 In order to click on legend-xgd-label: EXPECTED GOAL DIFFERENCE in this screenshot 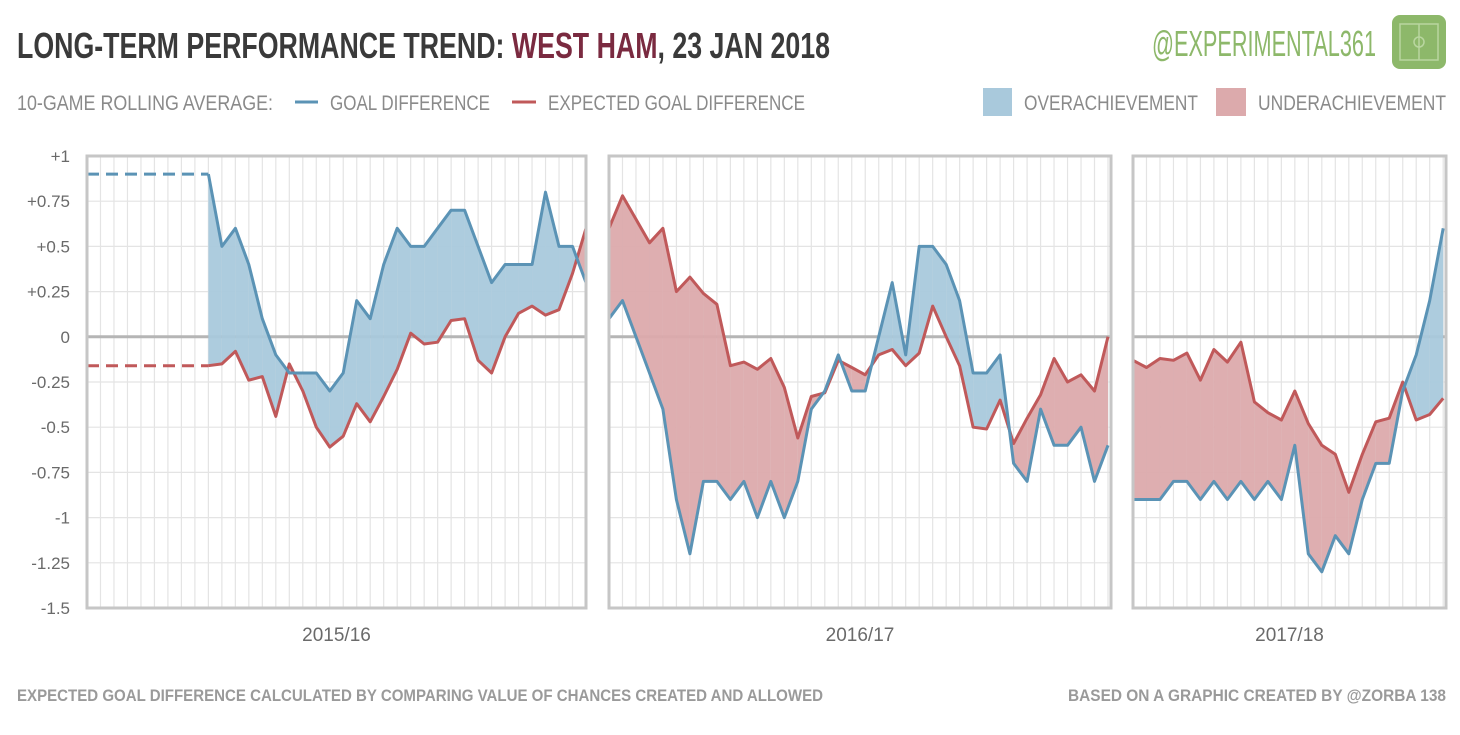, I will do `click(676, 103)`.